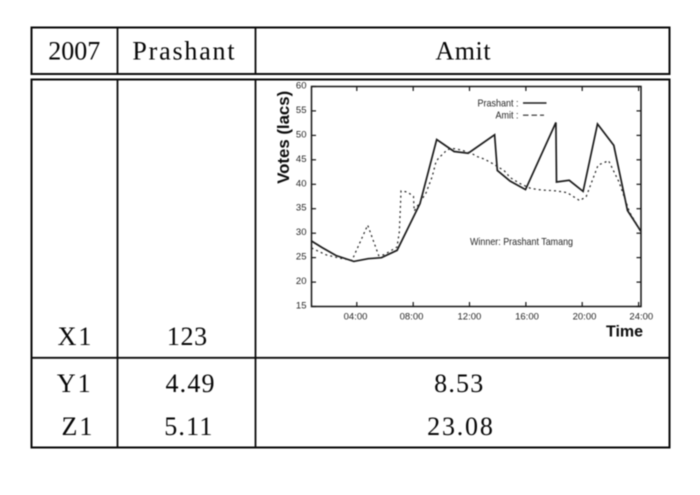 The image size is (700, 495). I want to click on svg-text: 5.11, so click(188, 426).